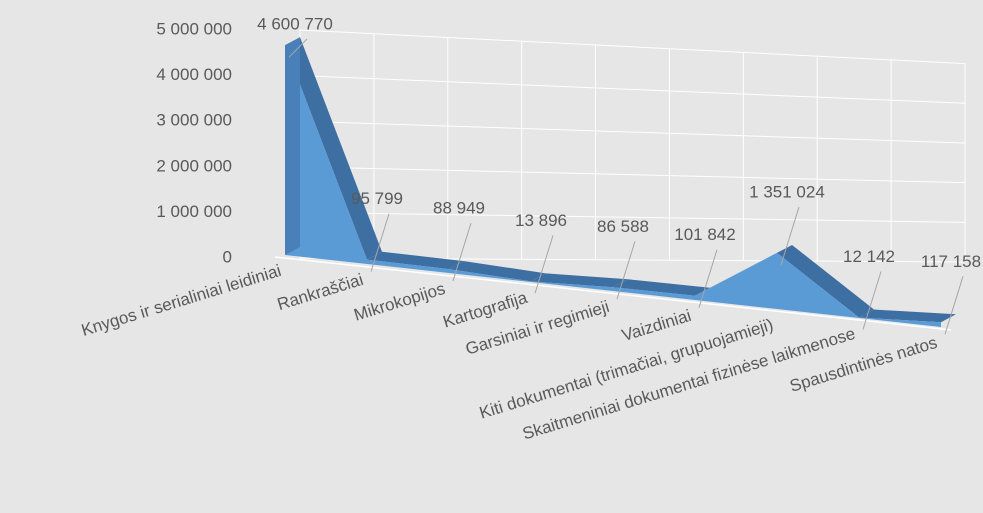 This screenshot has width=983, height=513. Describe the element at coordinates (377, 198) in the screenshot. I see `data-label: 95 799` at that location.